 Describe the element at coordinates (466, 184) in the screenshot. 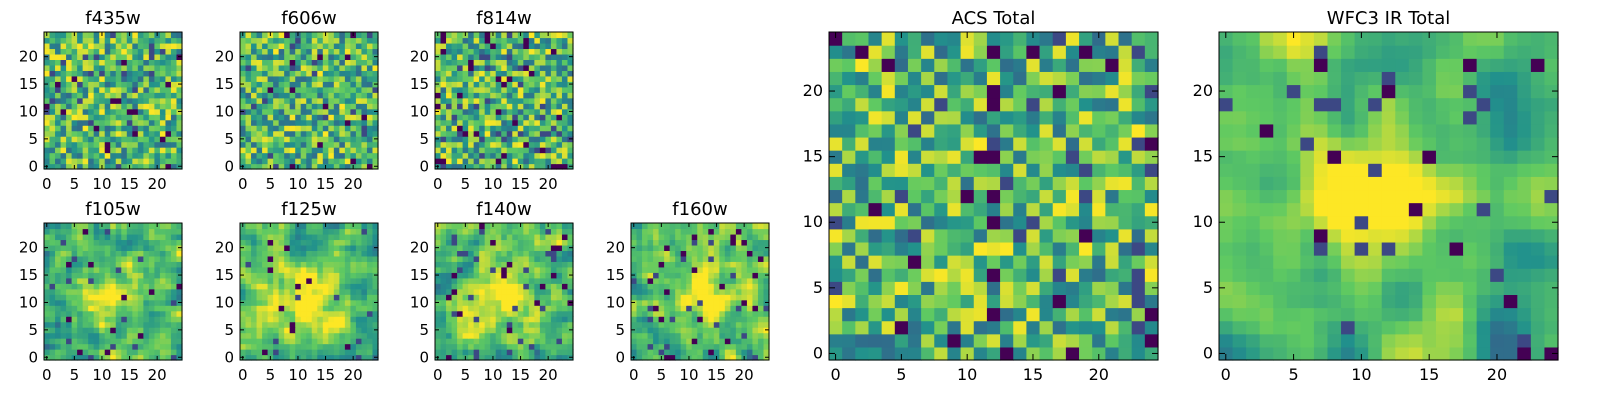

I see `x-tick-label: 5` at that location.